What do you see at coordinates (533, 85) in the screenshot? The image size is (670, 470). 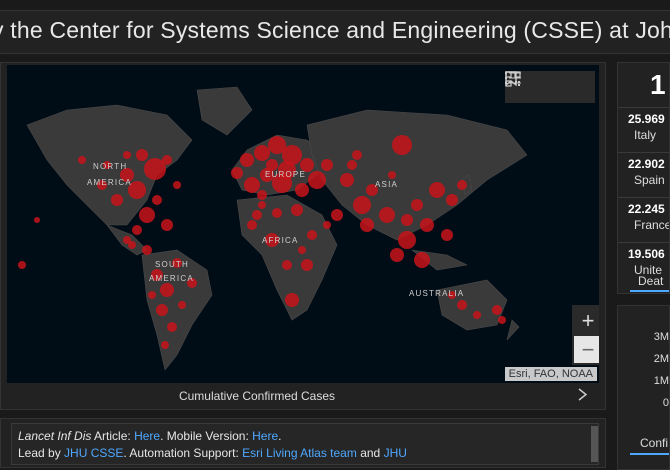 I see `list-icon` at bounding box center [533, 85].